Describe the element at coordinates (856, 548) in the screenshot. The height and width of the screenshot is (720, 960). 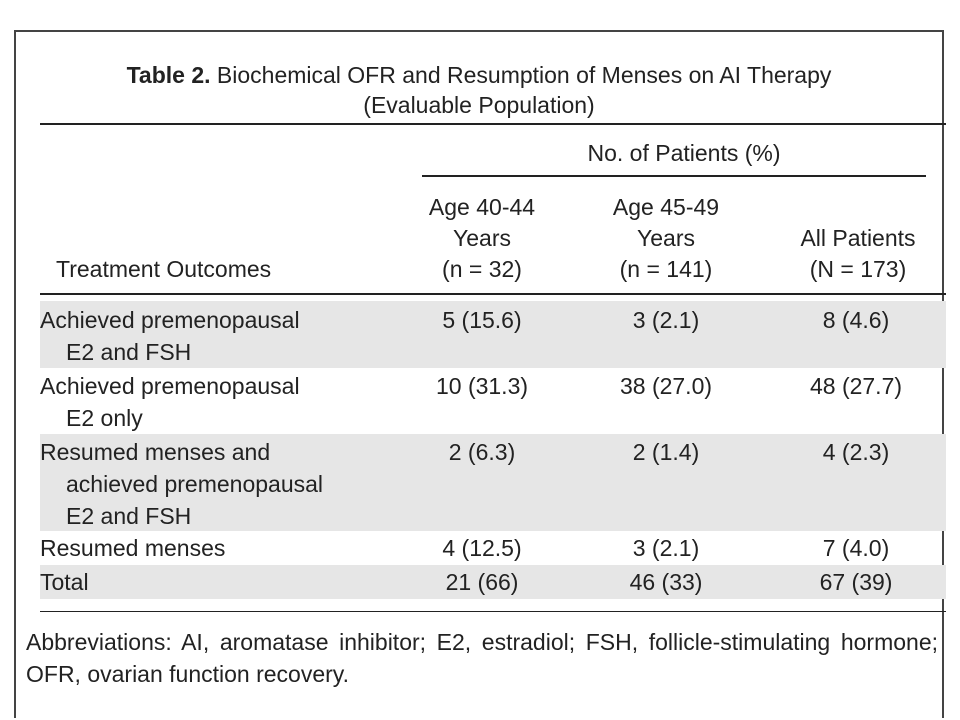
I see `table-cell: 7 (4.0)` at that location.